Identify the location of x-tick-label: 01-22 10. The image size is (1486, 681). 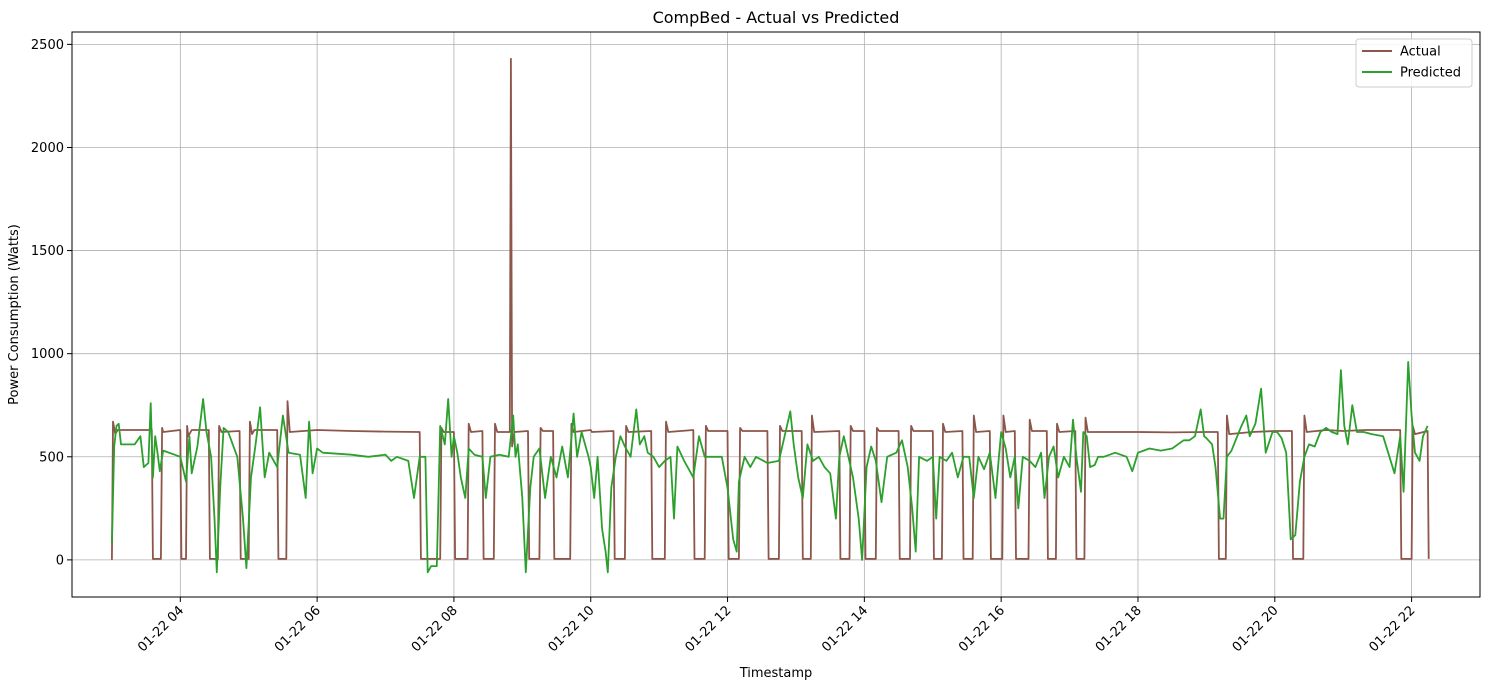
(572, 629).